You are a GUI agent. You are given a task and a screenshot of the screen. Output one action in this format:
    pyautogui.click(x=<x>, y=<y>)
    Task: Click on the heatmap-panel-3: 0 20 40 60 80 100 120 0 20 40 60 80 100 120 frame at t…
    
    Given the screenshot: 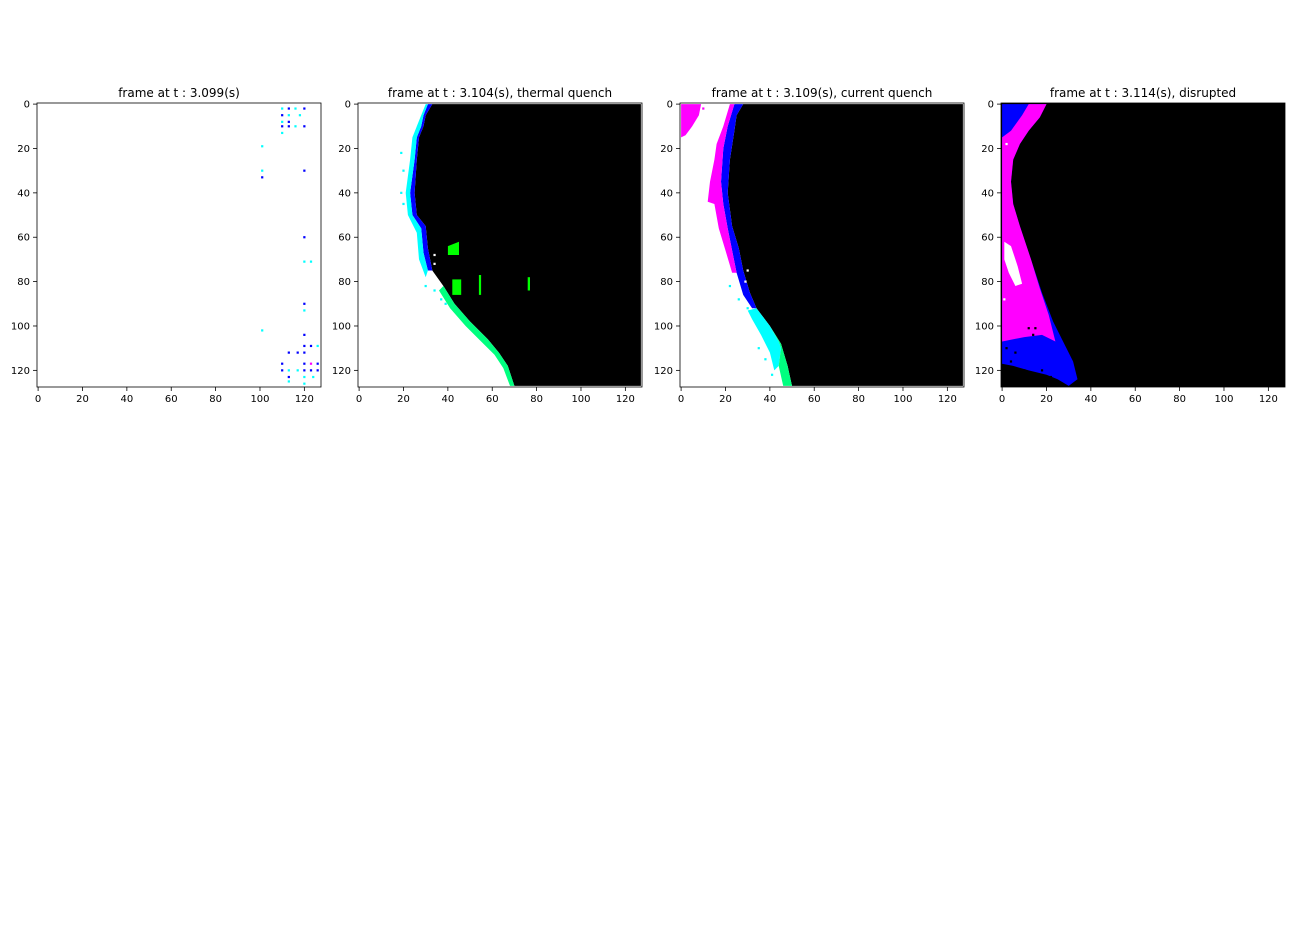 What is the action you would take?
    pyautogui.click(x=809, y=245)
    